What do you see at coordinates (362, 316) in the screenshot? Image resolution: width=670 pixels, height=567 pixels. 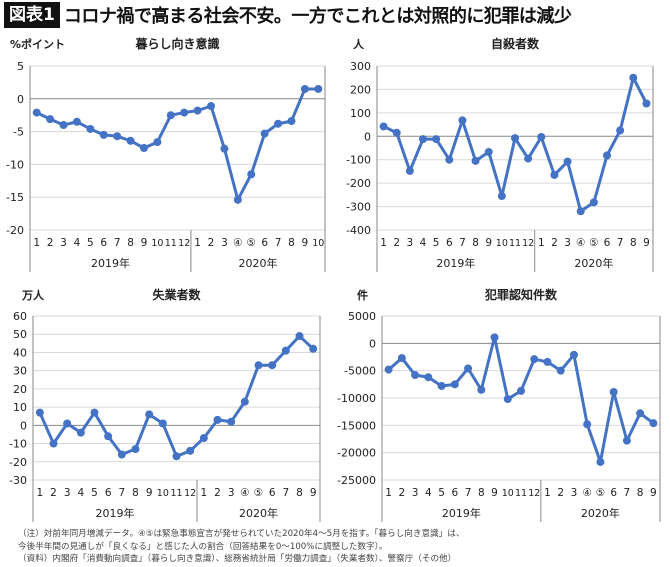 I see `y-tick-label: 5000` at bounding box center [362, 316].